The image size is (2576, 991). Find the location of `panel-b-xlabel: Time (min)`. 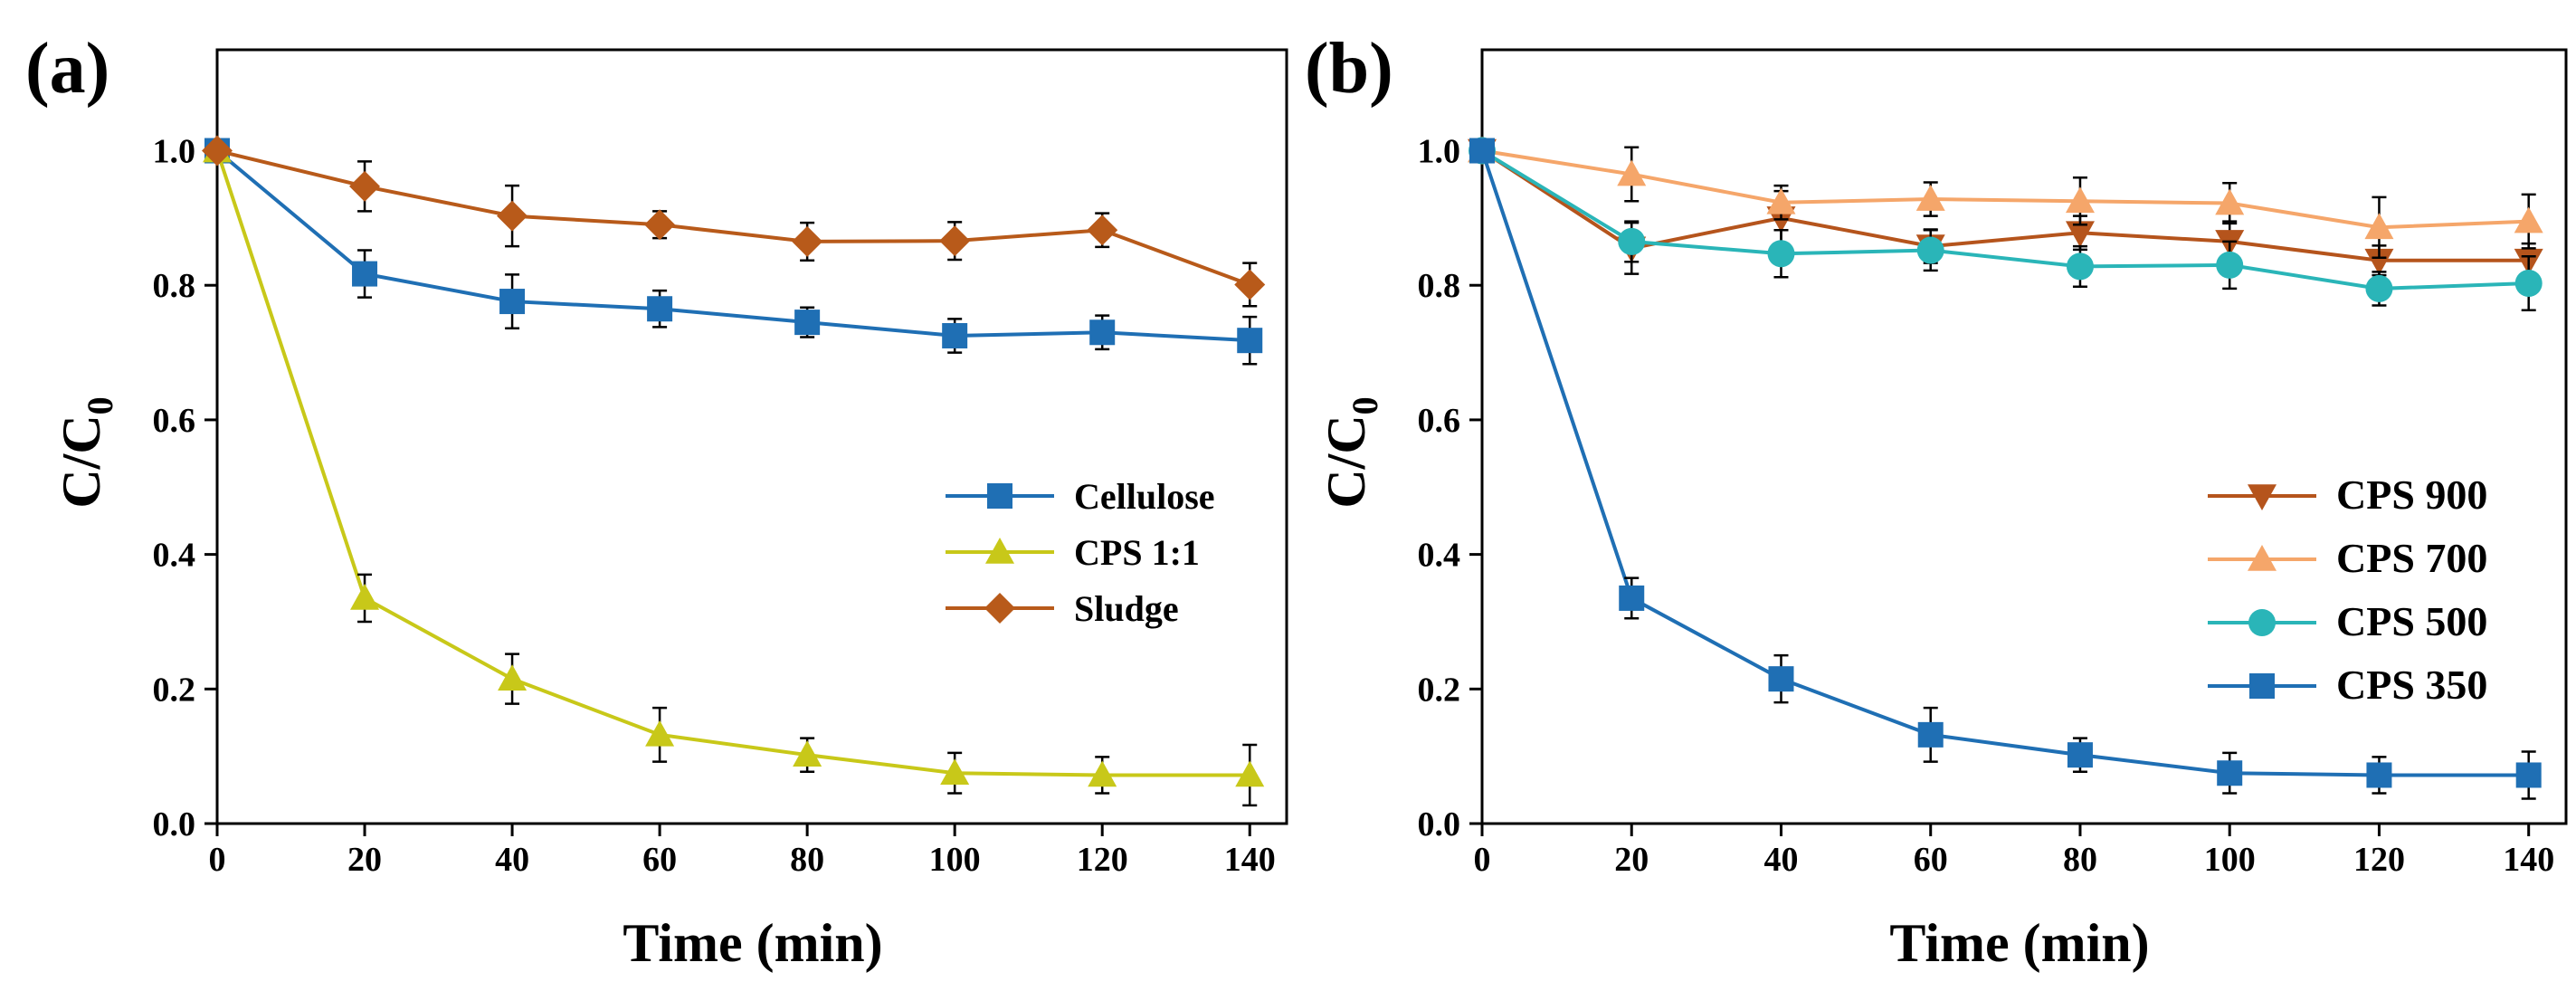

panel-b-xlabel: Time (min) is located at coordinates (2019, 943).